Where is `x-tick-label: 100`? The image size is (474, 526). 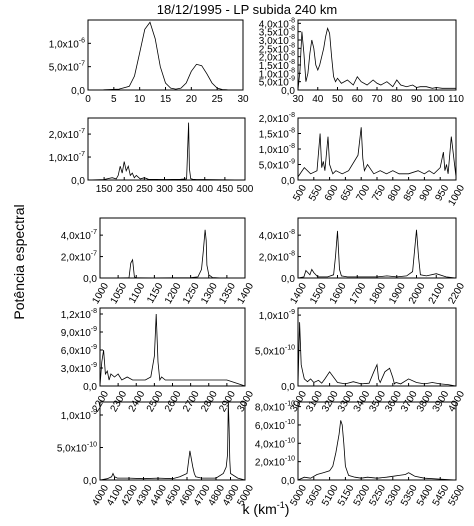 x-tick-label: 100 is located at coordinates (436, 99).